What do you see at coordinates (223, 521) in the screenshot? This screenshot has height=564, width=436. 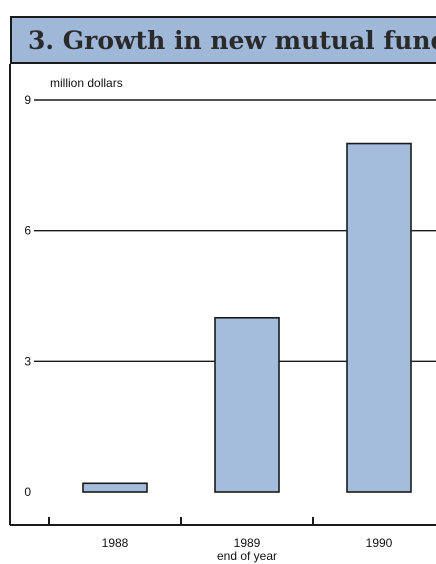 I see `x-axis` at bounding box center [223, 521].